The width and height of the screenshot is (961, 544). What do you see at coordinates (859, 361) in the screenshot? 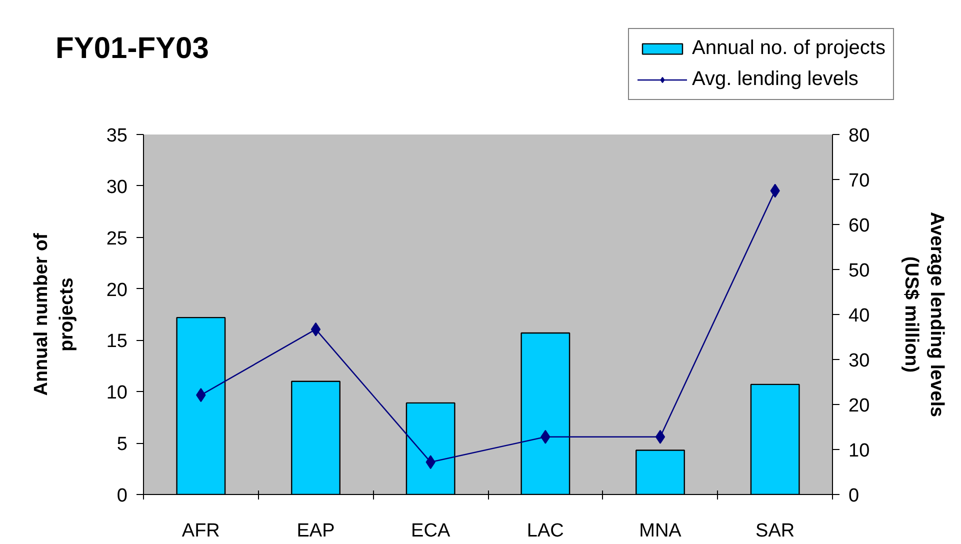
I see `y2-tick-label: 30` at bounding box center [859, 361].